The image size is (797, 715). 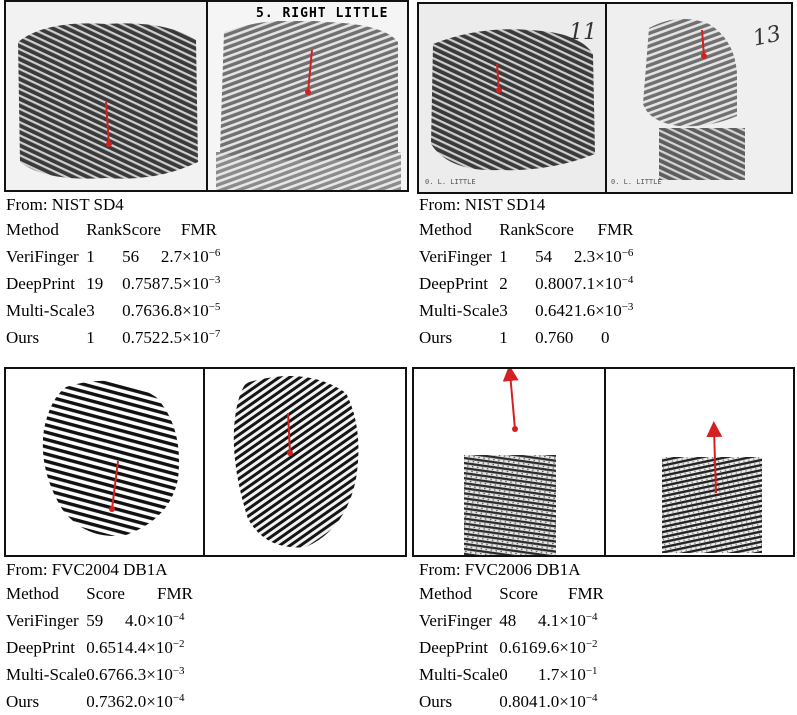 I want to click on score-cell: 0, so click(x=503, y=674).